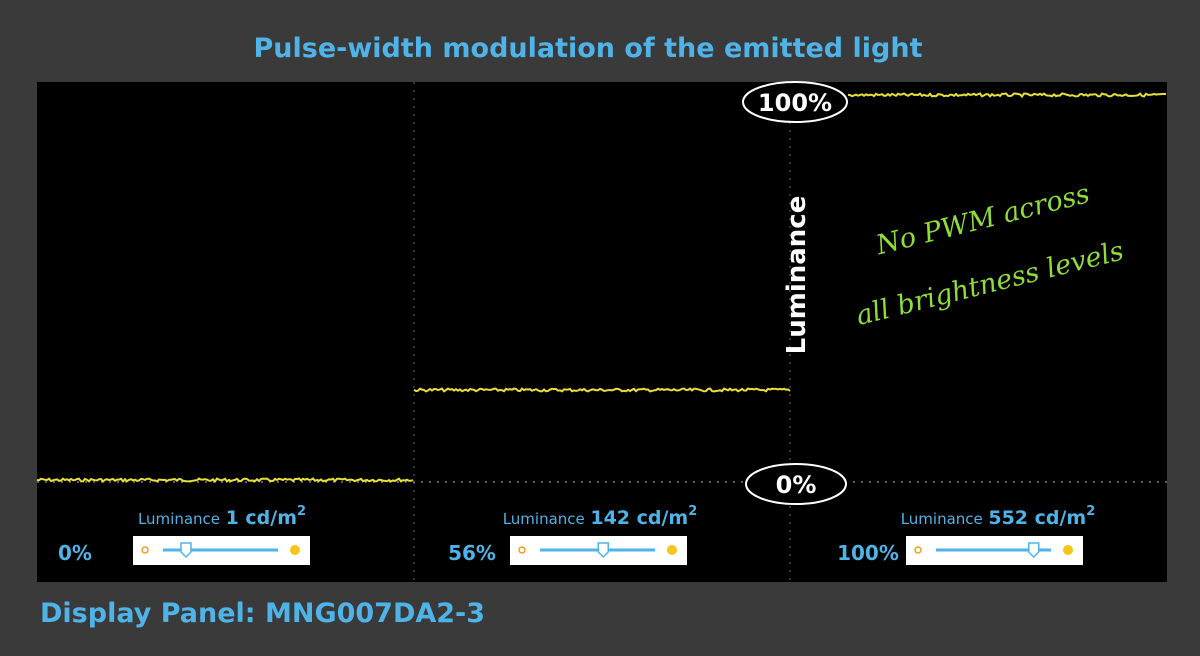  I want to click on luminance-value: 1 cd/m, so click(261, 518).